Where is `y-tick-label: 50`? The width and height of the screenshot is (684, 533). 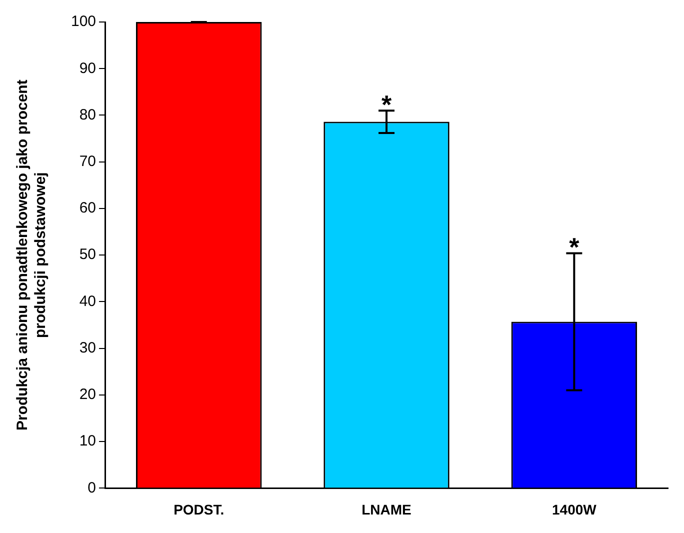
y-tick-label: 50 is located at coordinates (87, 255).